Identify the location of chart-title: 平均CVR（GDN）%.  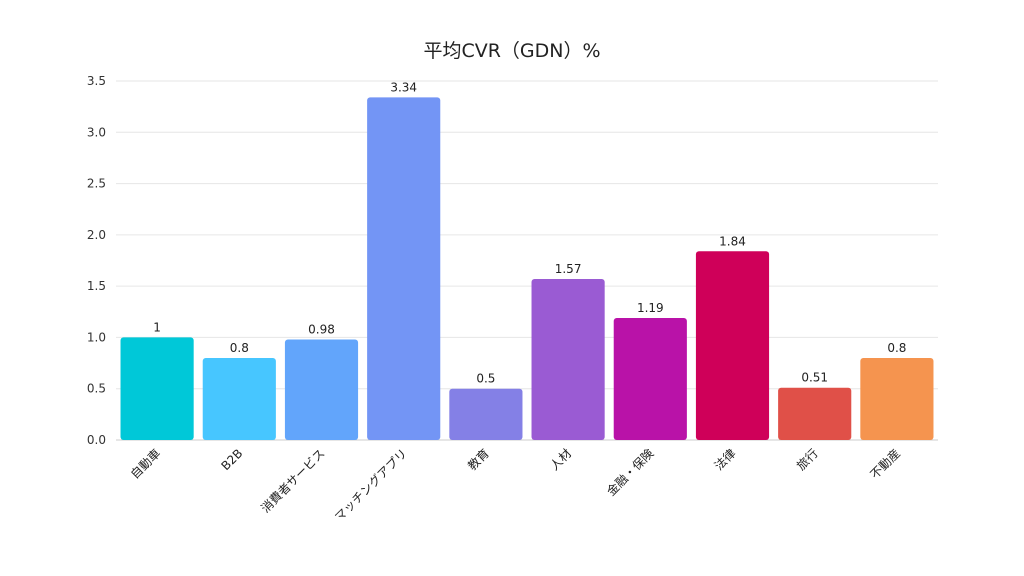
(512, 51).